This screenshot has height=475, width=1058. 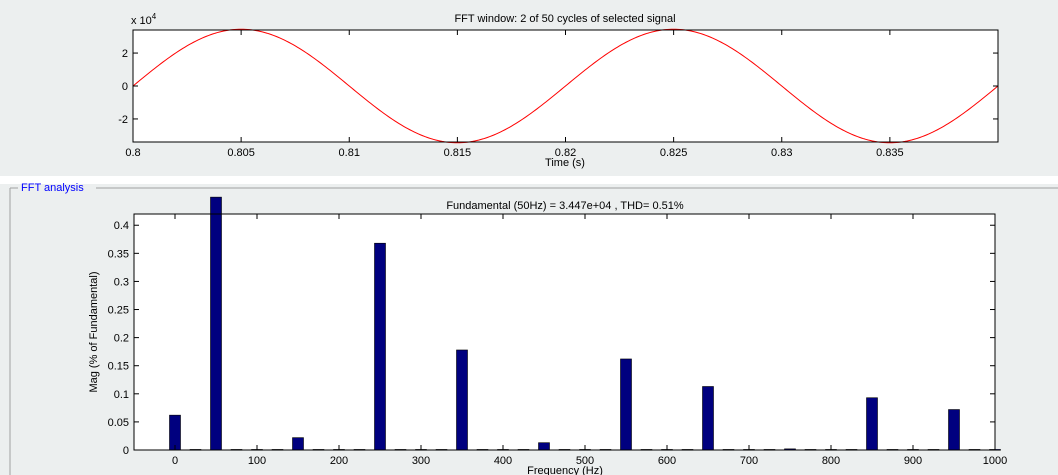 I want to click on signal-exponent-base: x 10, so click(x=141, y=21).